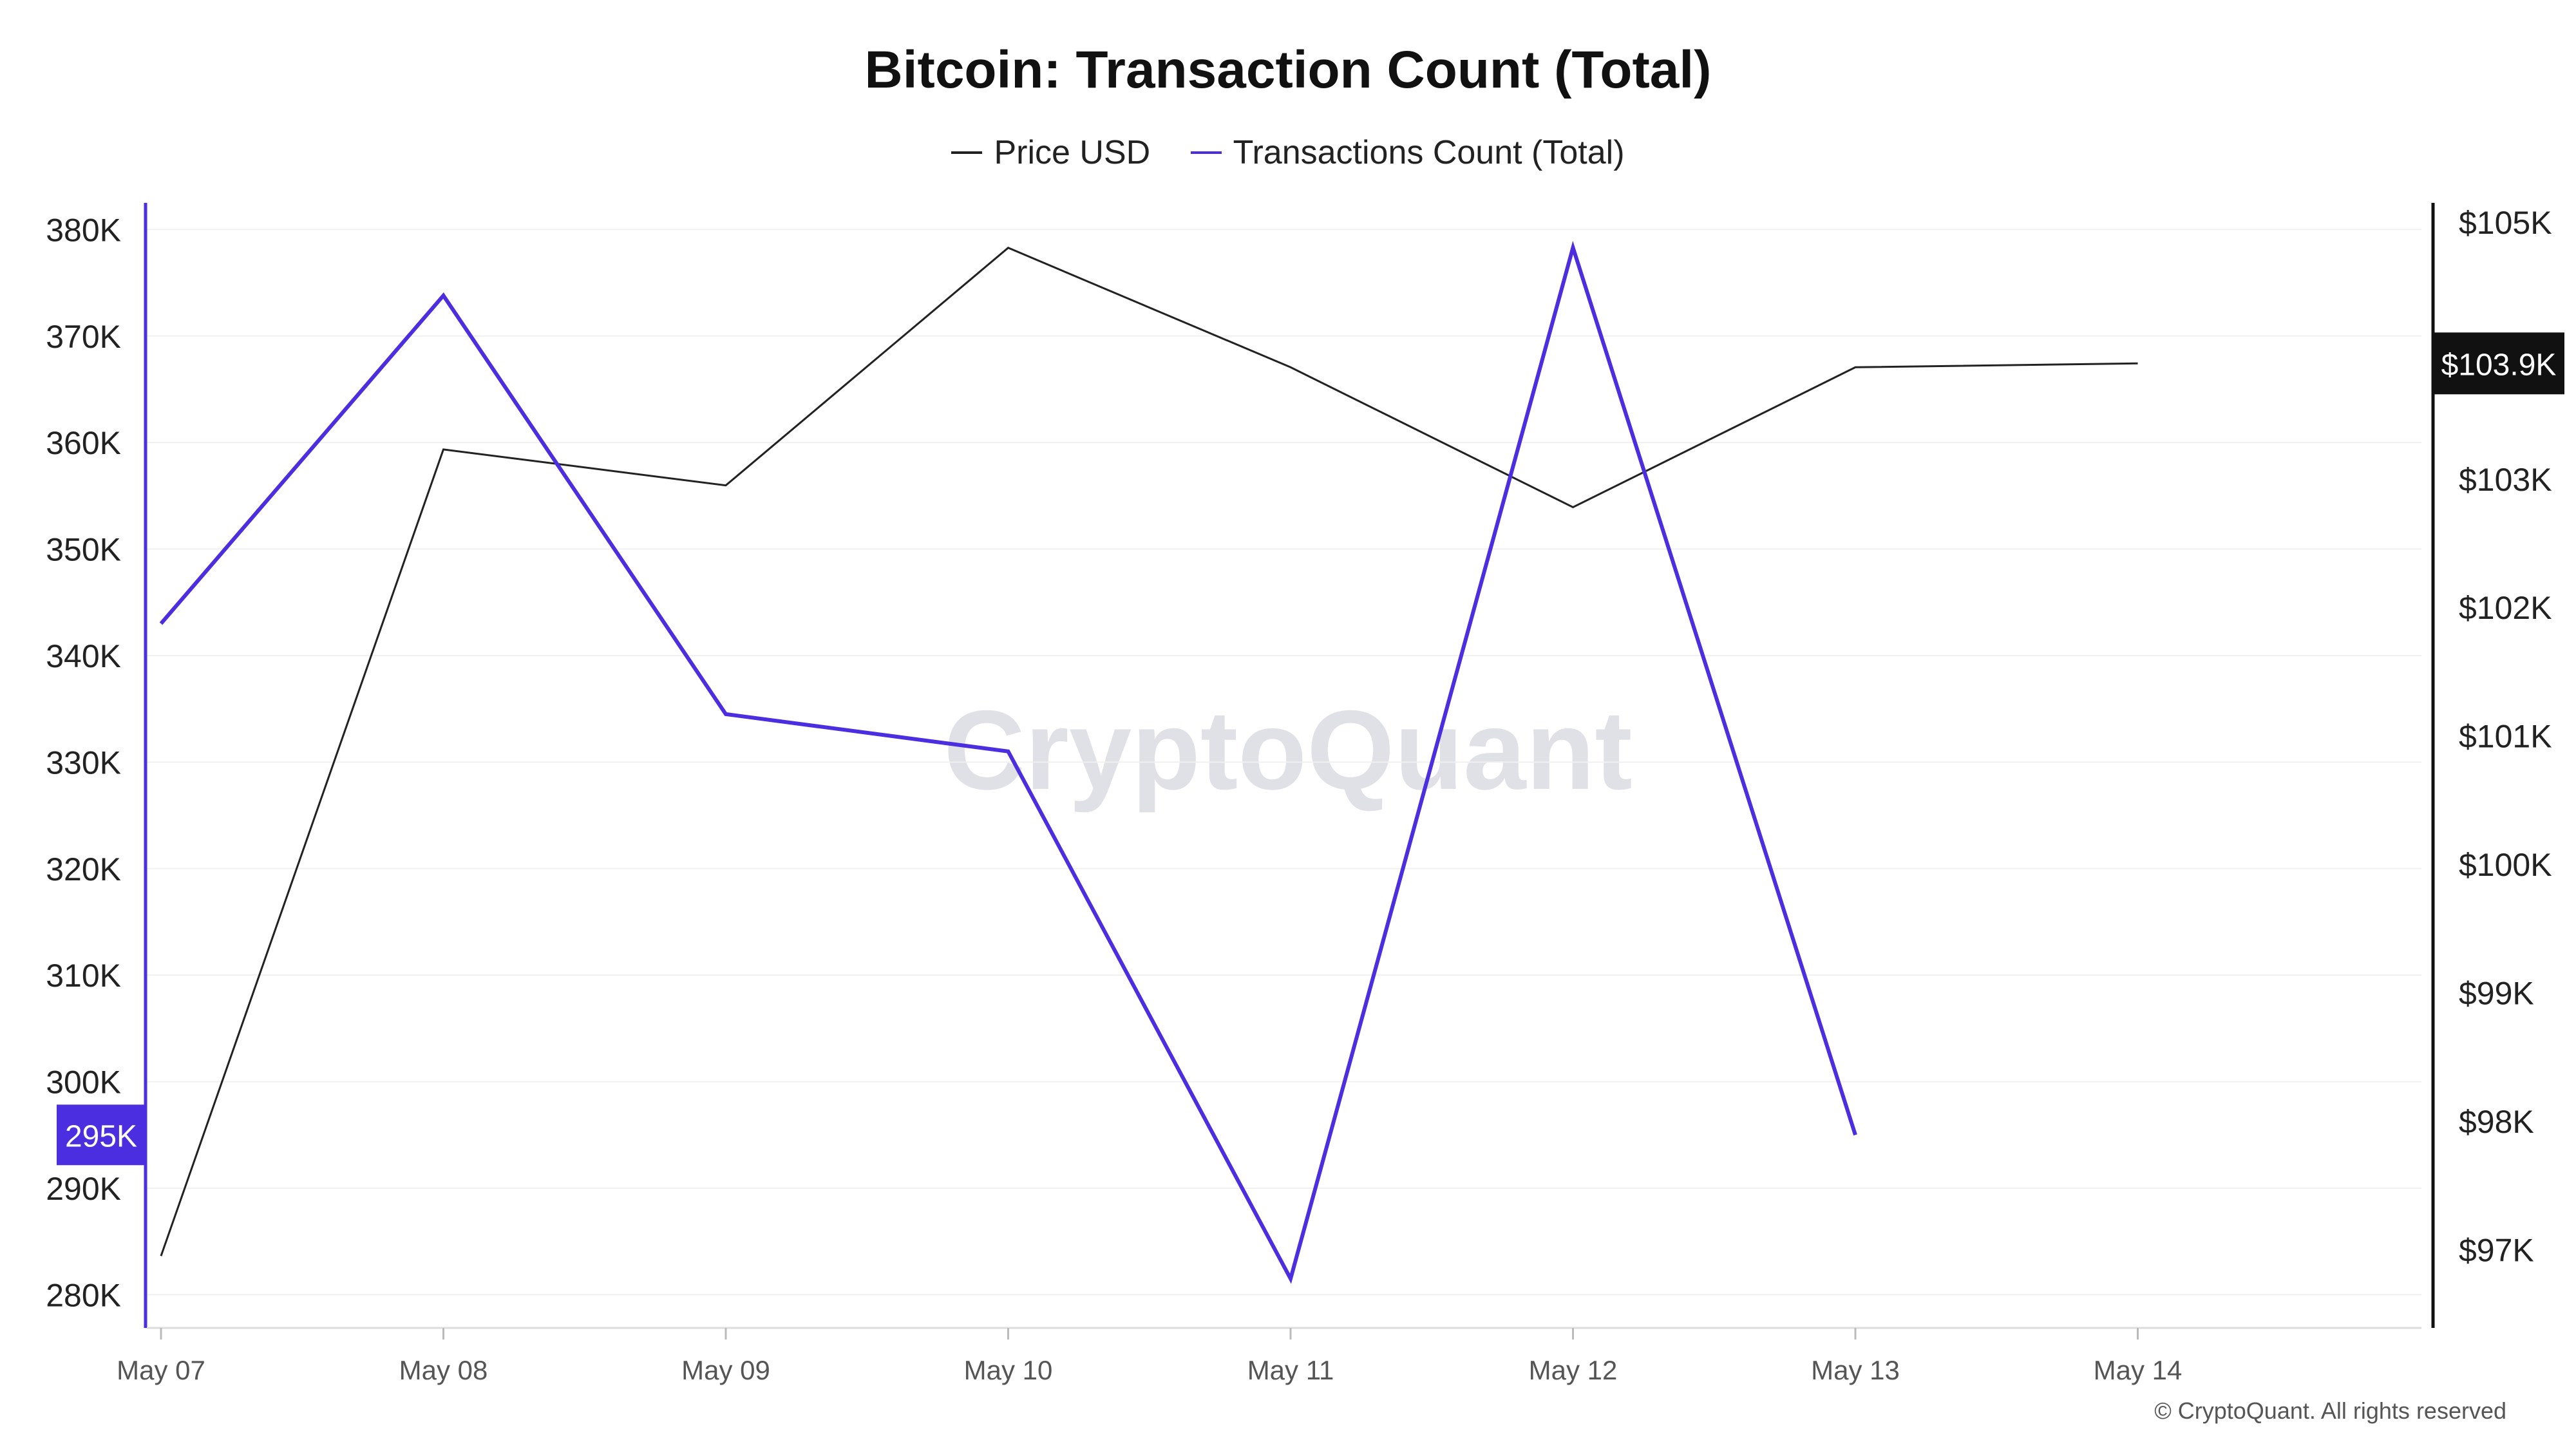  I want to click on legend-label-transactions: Transactions Count (Total), so click(1429, 152).